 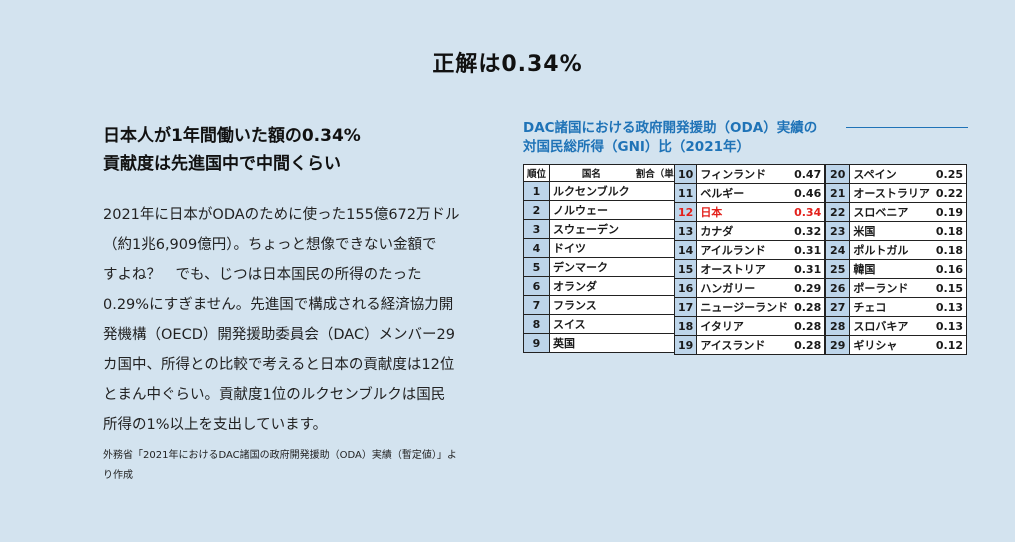 What do you see at coordinates (536, 248) in the screenshot?
I see `rank-cell: 4` at bounding box center [536, 248].